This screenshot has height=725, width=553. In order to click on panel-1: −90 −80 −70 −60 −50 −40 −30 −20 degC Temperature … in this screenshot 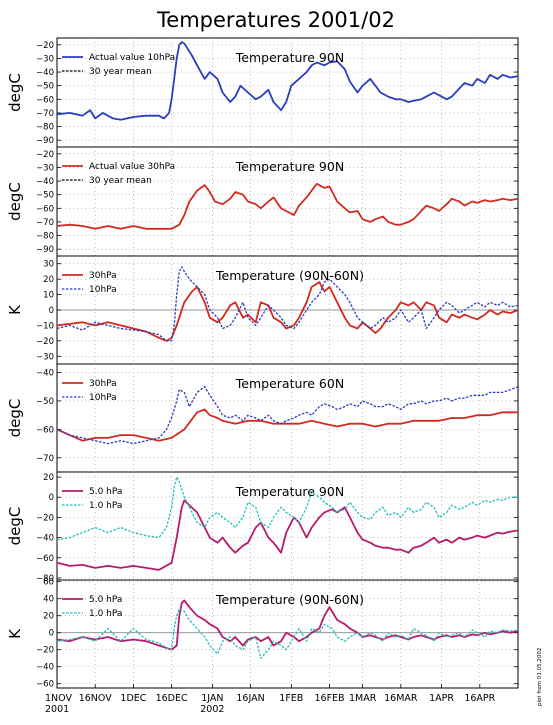, I will do `click(262, 92)`.